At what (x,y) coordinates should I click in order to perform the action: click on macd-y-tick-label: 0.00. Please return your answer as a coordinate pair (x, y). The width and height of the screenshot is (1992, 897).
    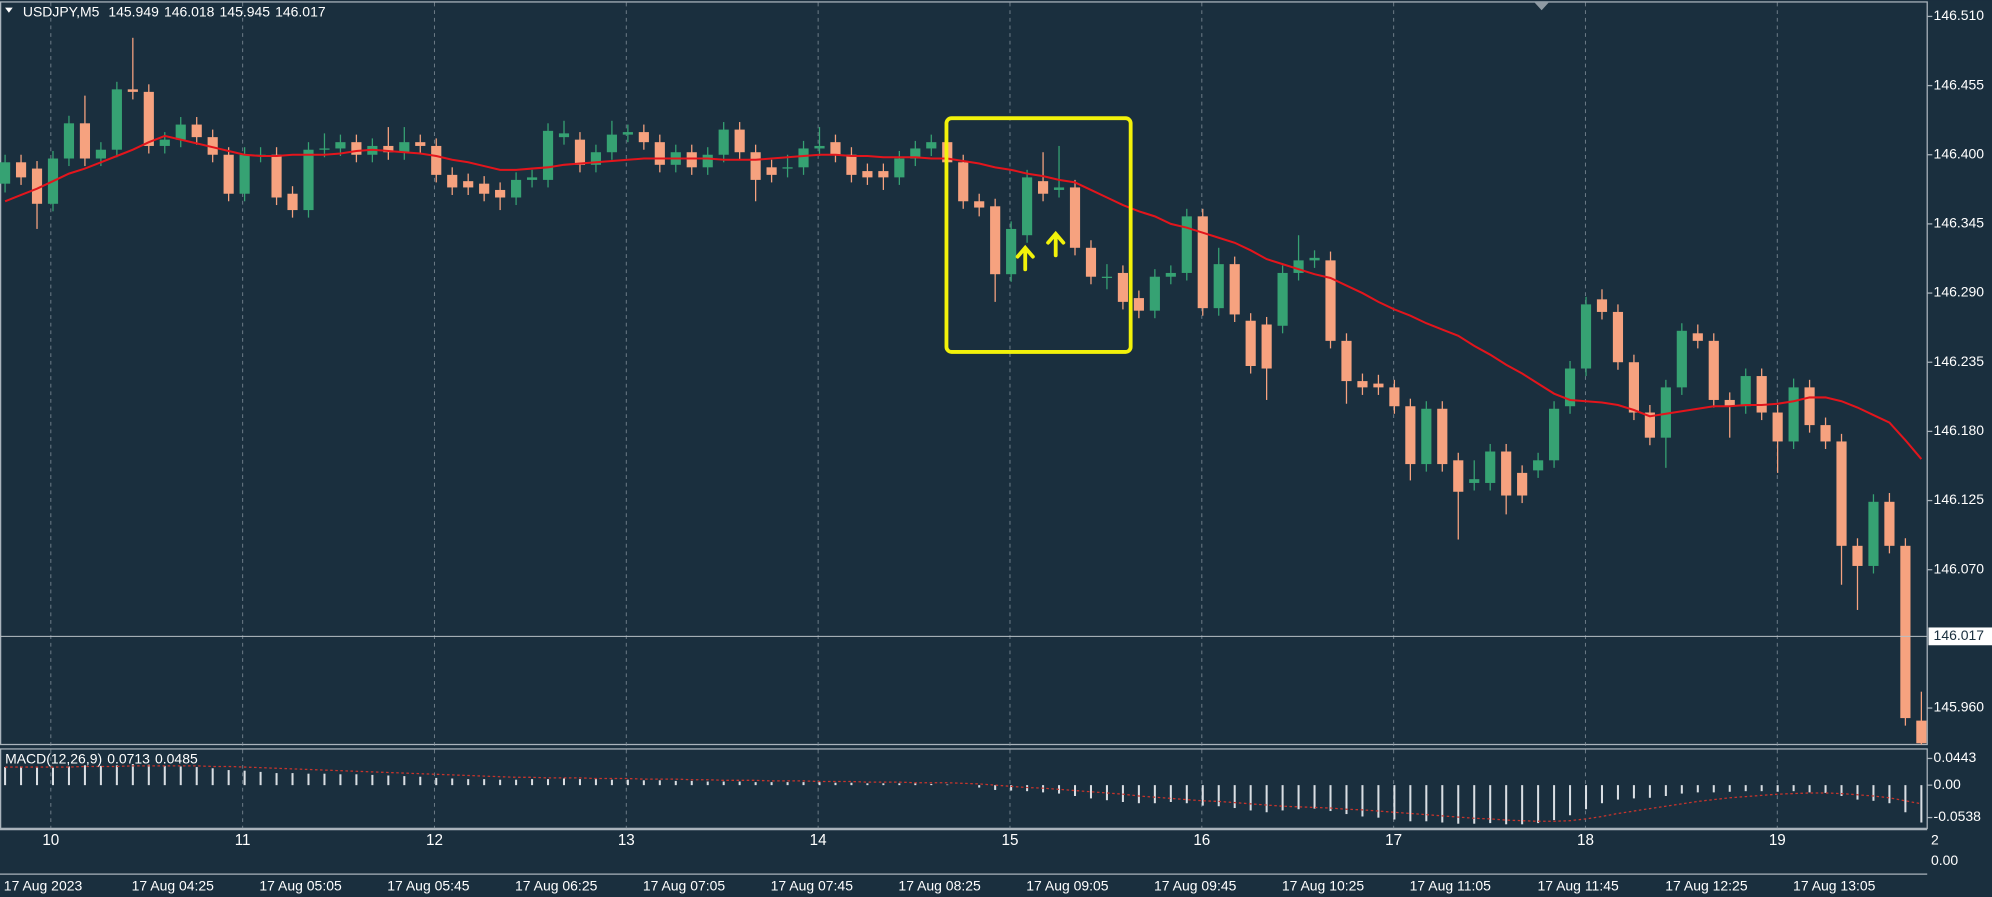
    Looking at the image, I should click on (1947, 784).